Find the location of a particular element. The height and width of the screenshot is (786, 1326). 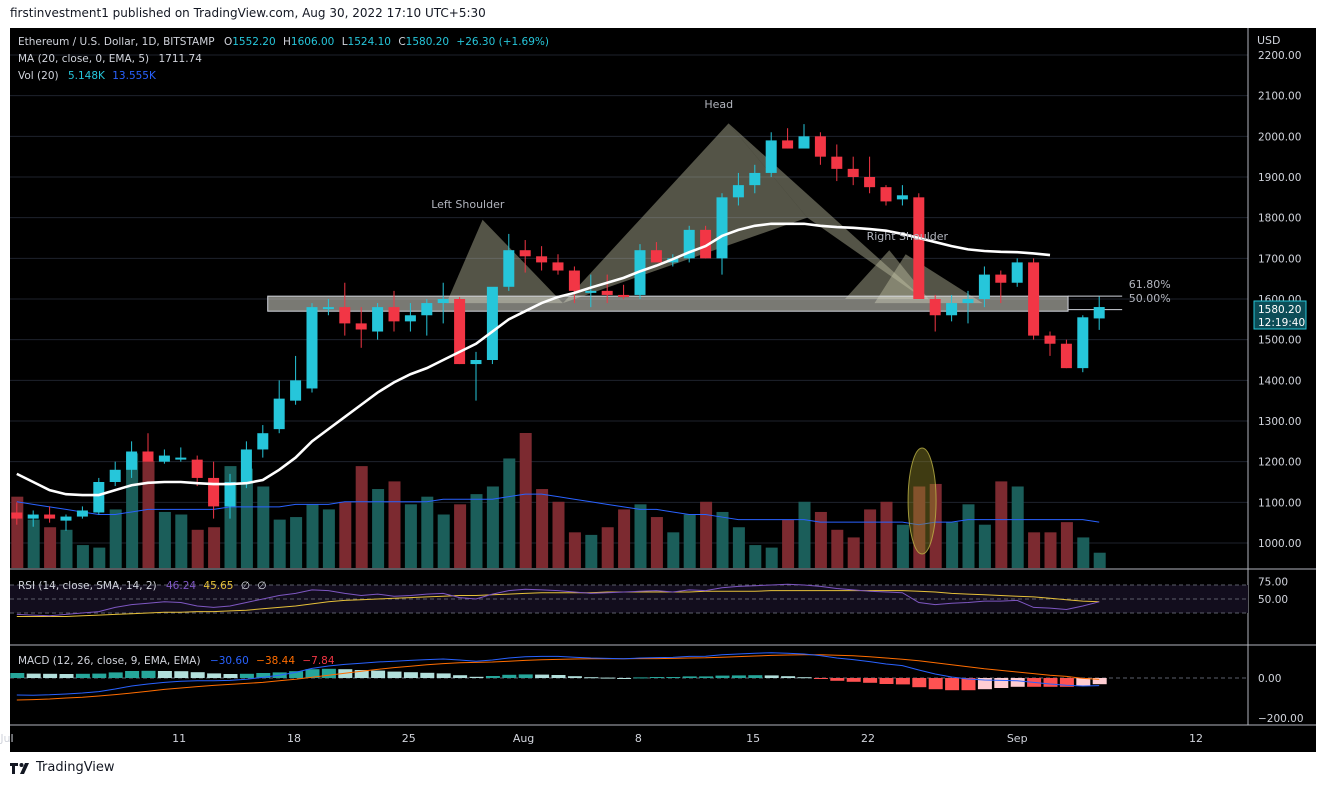

neckline-zone is located at coordinates (668, 303).